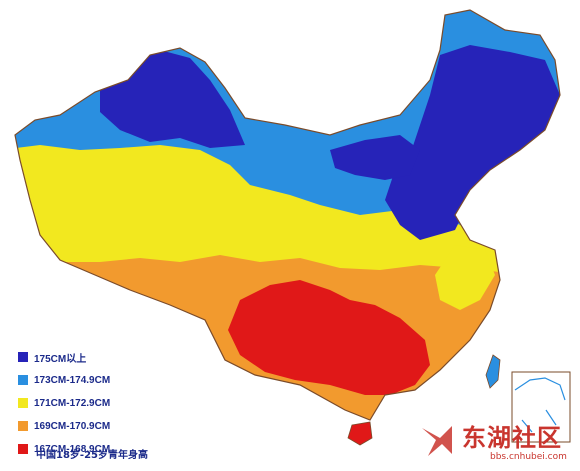  Describe the element at coordinates (172, 99) in the screenshot. I see `region-175-northwest` at that location.